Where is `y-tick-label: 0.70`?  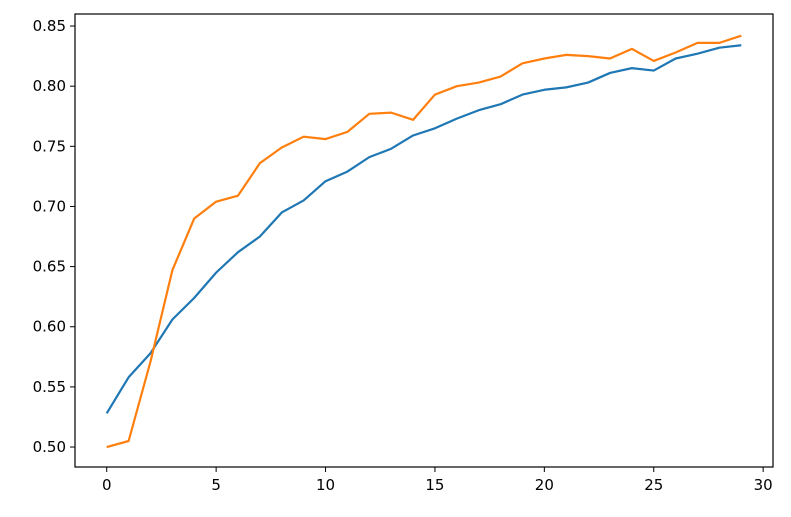
y-tick-label: 0.70 is located at coordinates (49, 206).